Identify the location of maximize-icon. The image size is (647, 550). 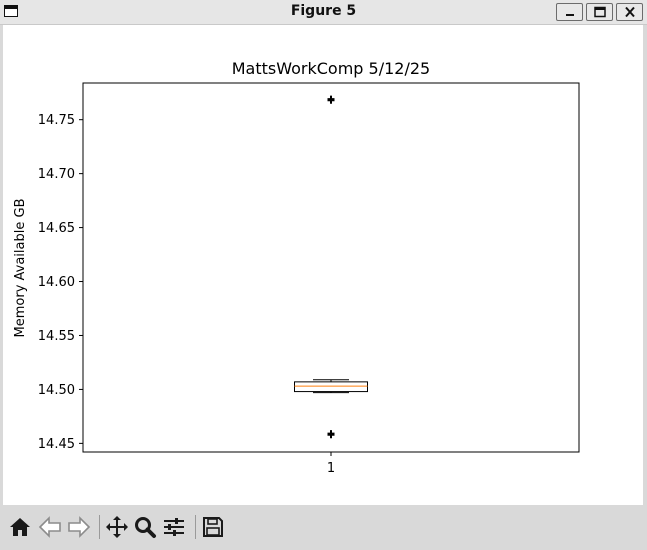
(599, 12).